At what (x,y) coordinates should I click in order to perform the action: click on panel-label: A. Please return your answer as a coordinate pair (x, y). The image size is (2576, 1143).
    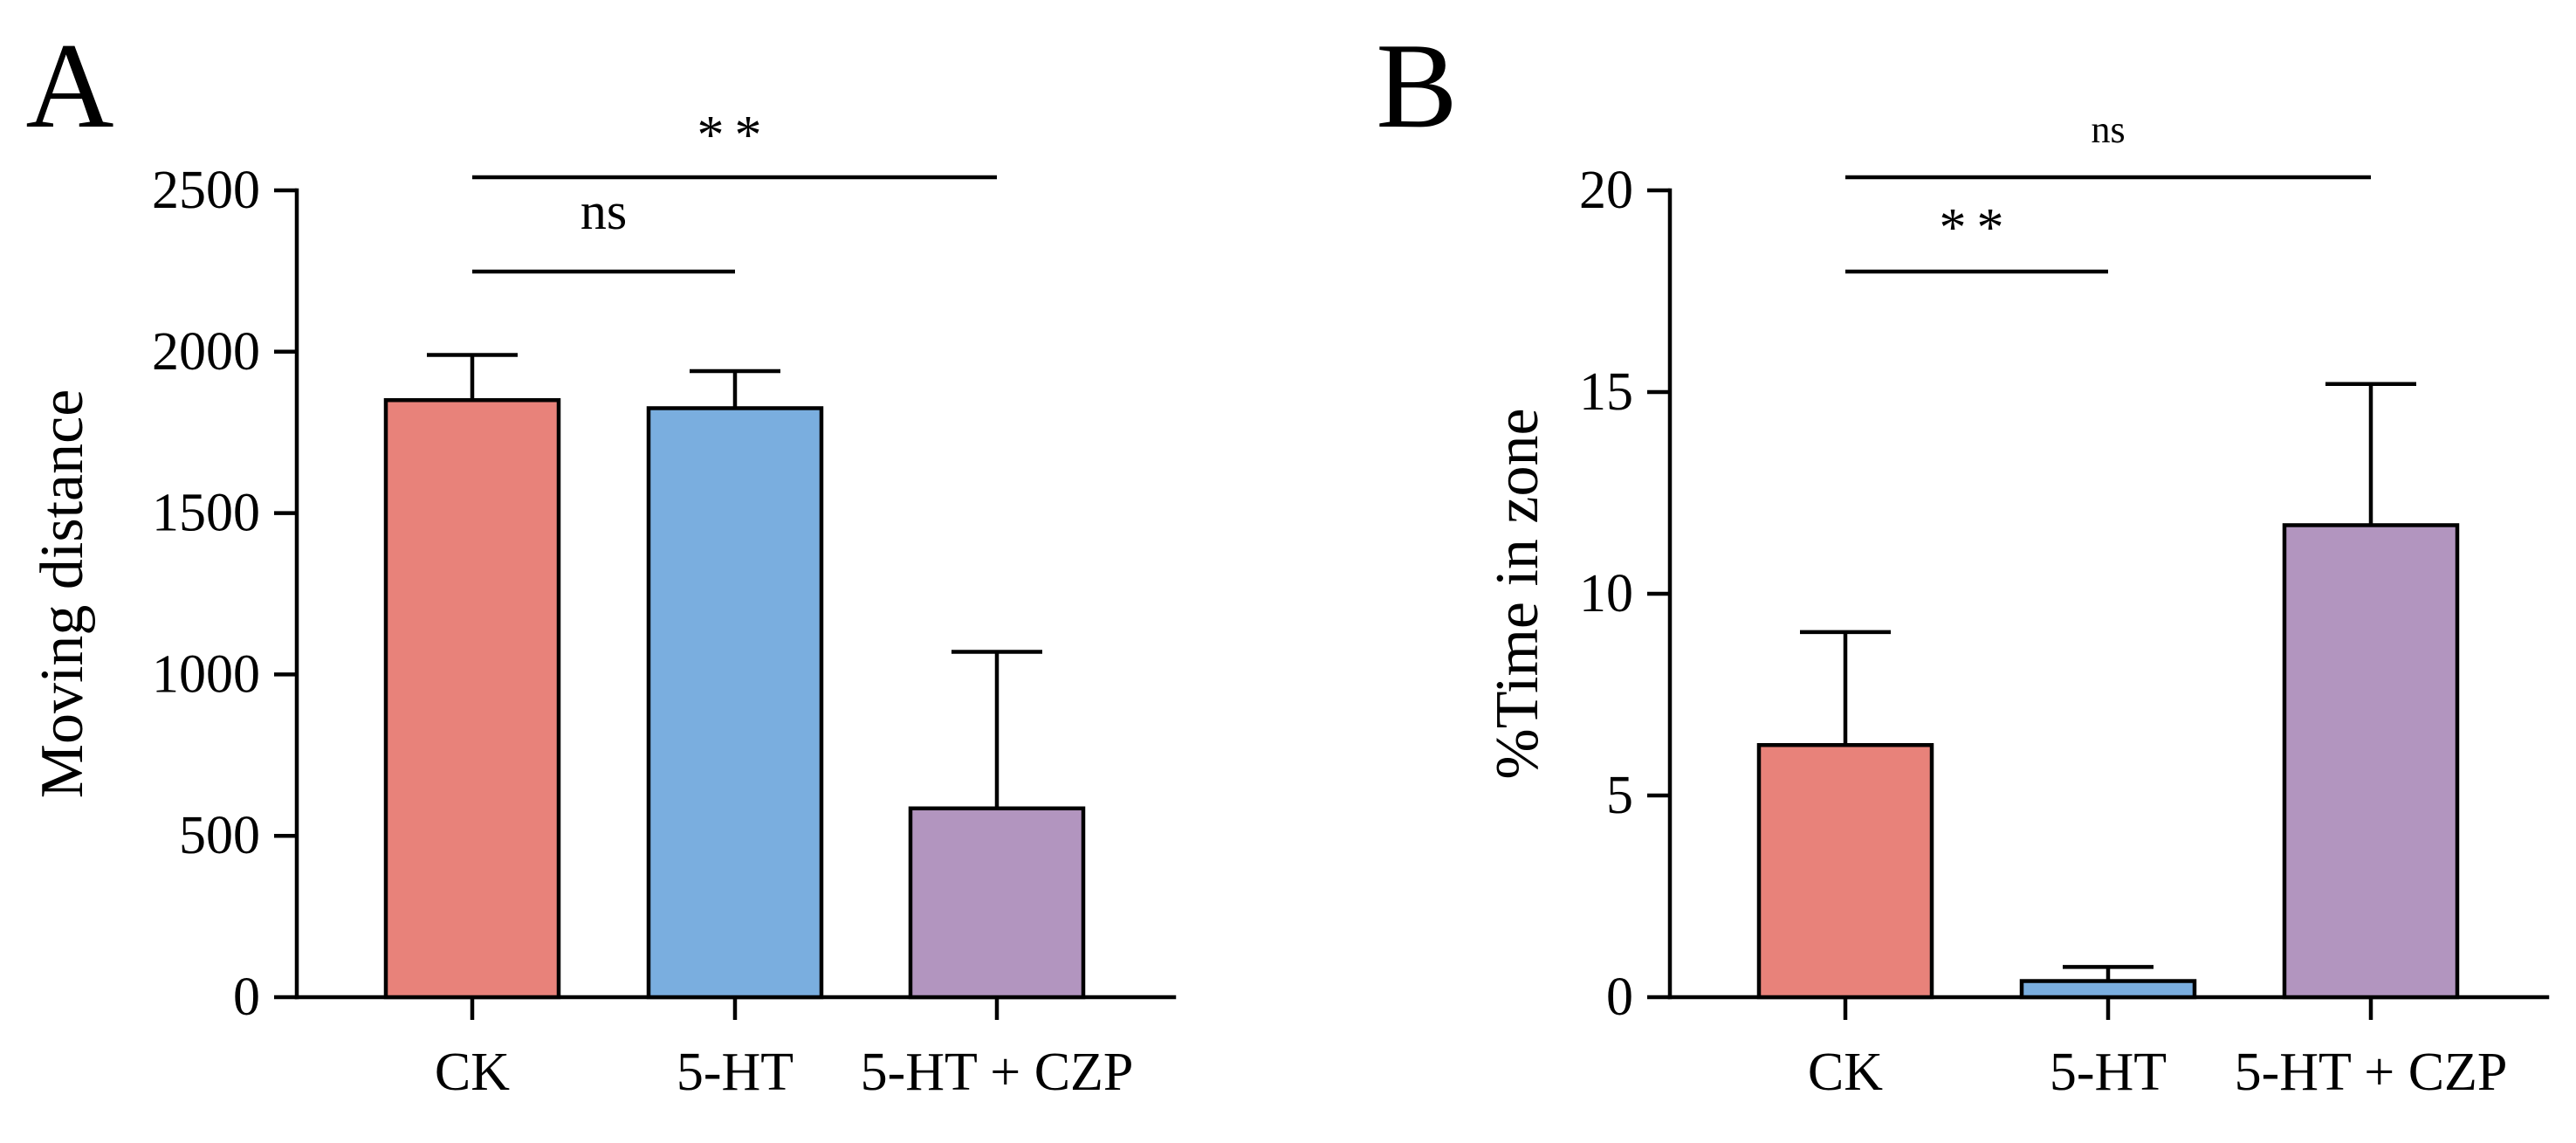
    Looking at the image, I should click on (69, 86).